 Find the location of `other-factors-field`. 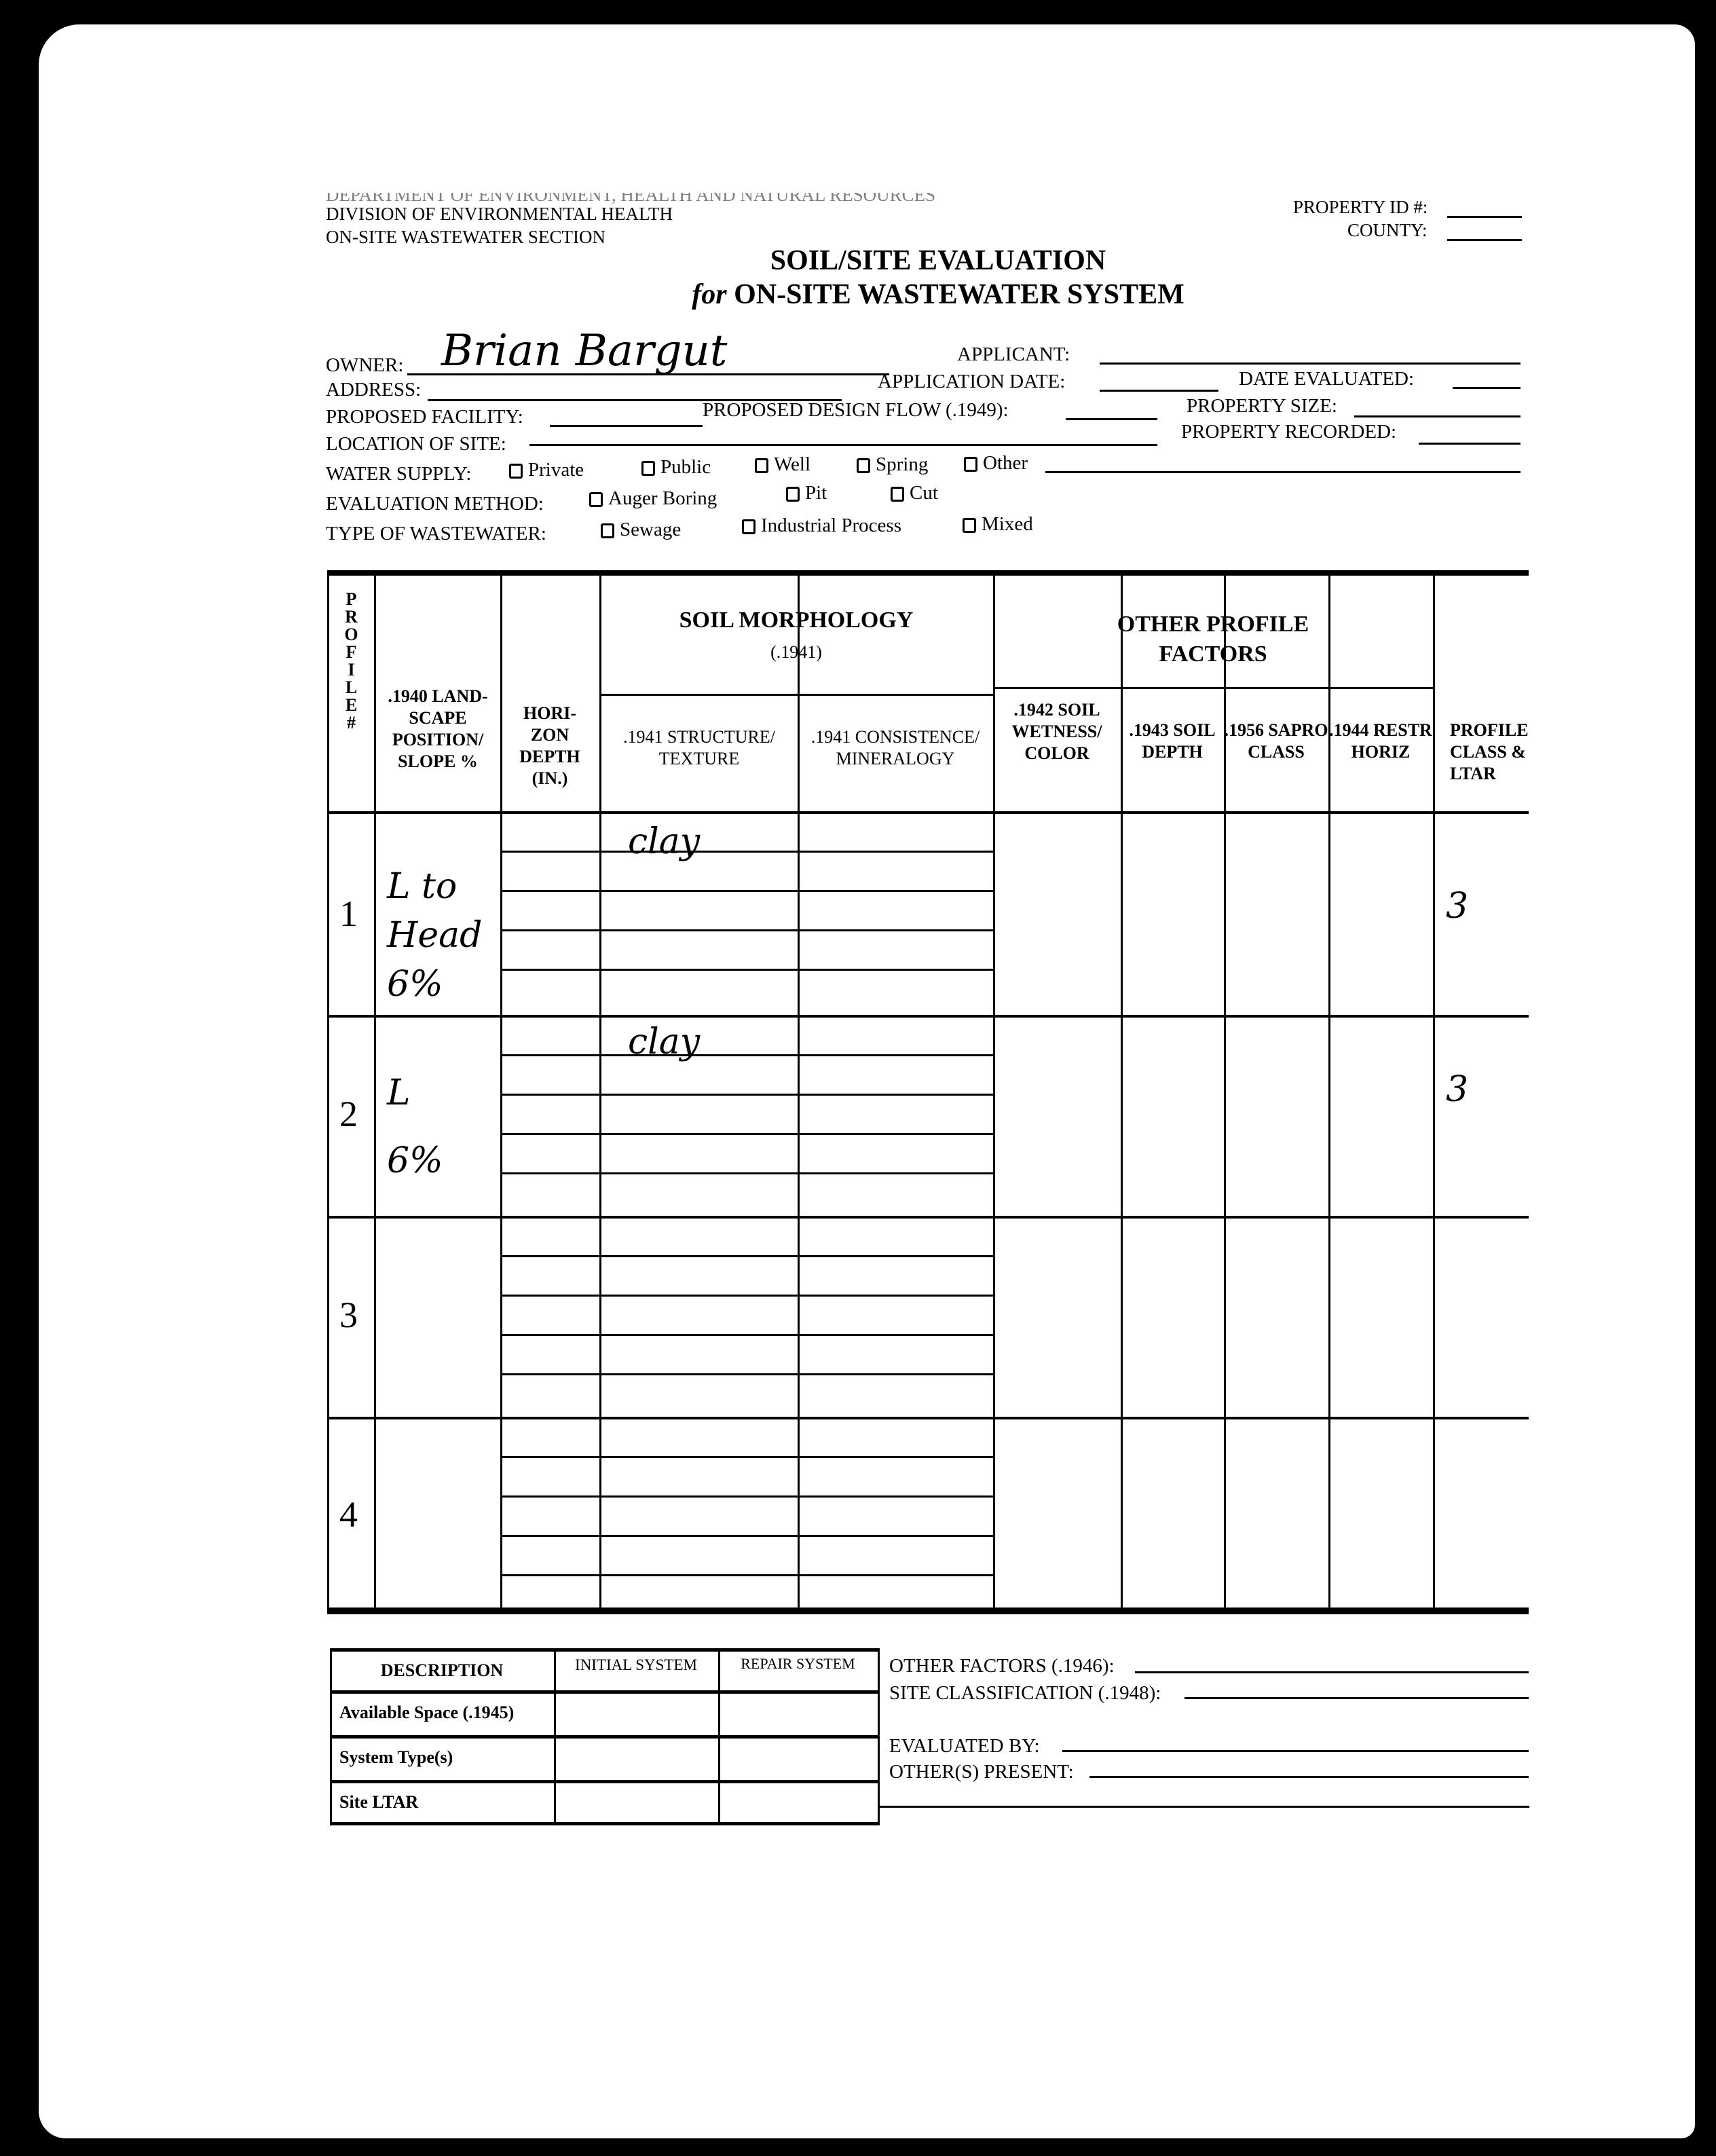

other-factors-field is located at coordinates (1332, 1672).